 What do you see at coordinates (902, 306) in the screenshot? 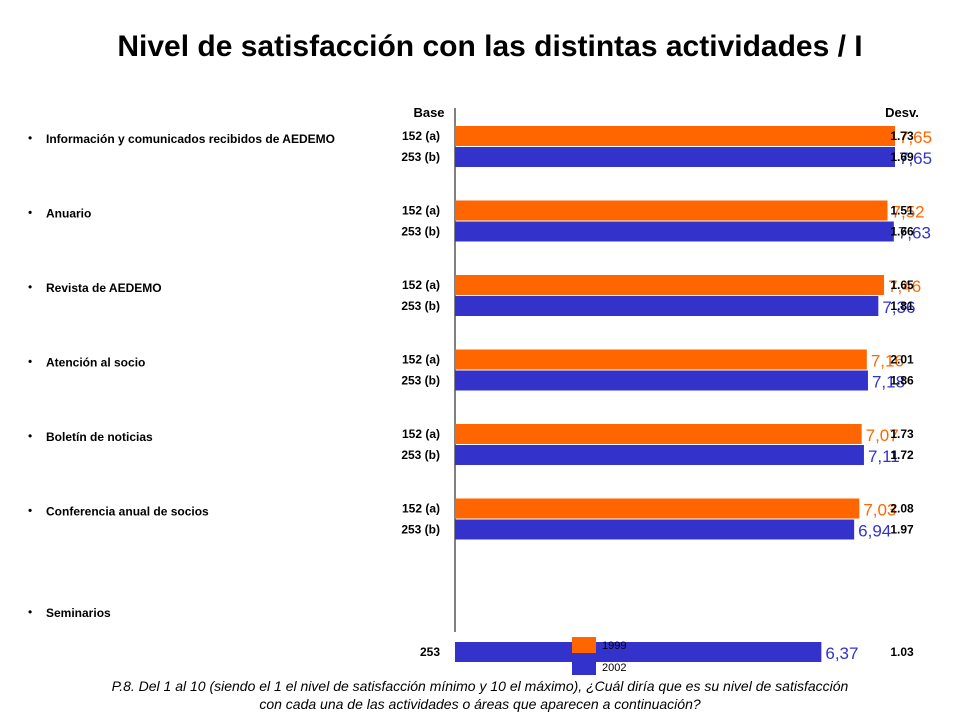
I see `desv-label: 1.81` at bounding box center [902, 306].